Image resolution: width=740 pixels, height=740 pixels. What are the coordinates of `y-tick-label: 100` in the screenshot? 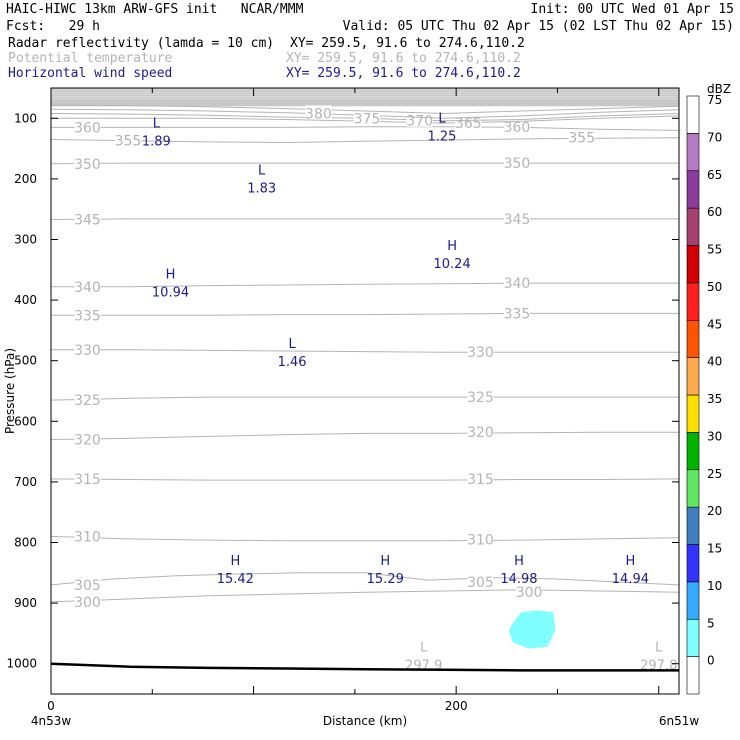 It's located at (25, 118).